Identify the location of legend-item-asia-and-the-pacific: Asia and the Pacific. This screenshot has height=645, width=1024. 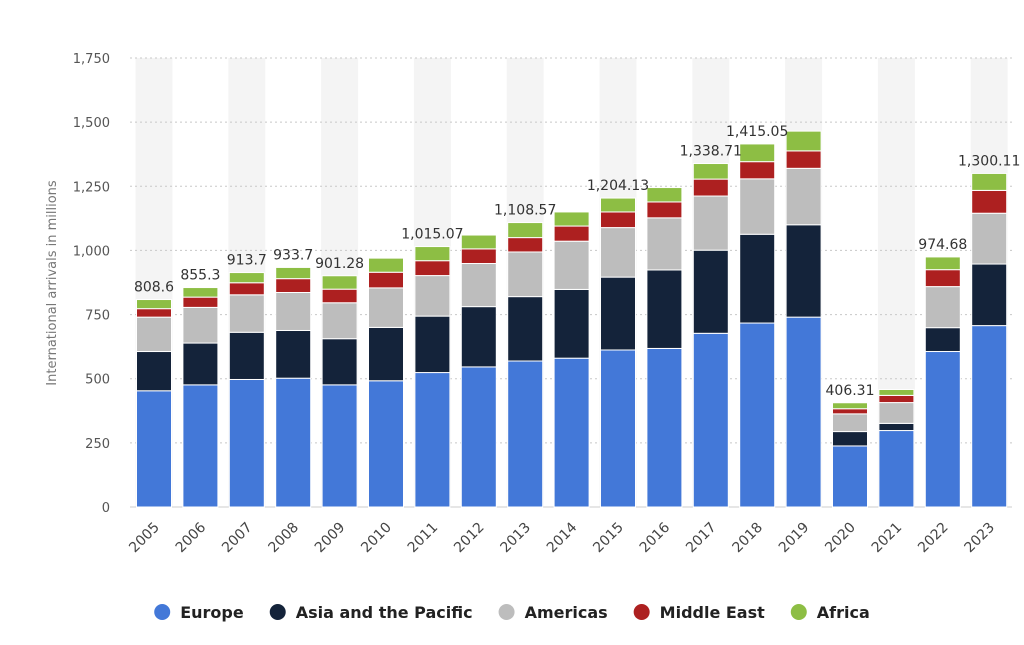
(371, 612).